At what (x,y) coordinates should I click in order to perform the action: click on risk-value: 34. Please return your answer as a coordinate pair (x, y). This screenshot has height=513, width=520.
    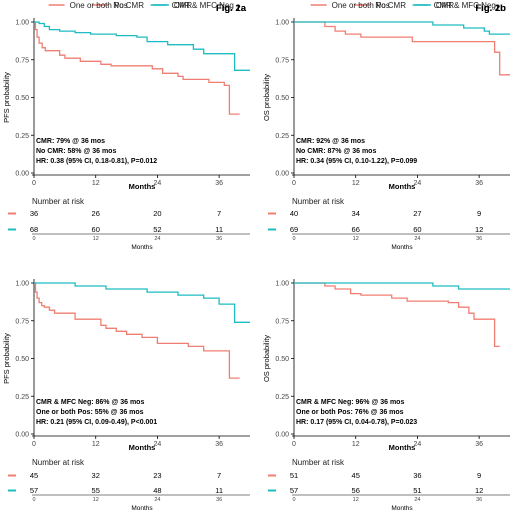
    Looking at the image, I should click on (356, 213).